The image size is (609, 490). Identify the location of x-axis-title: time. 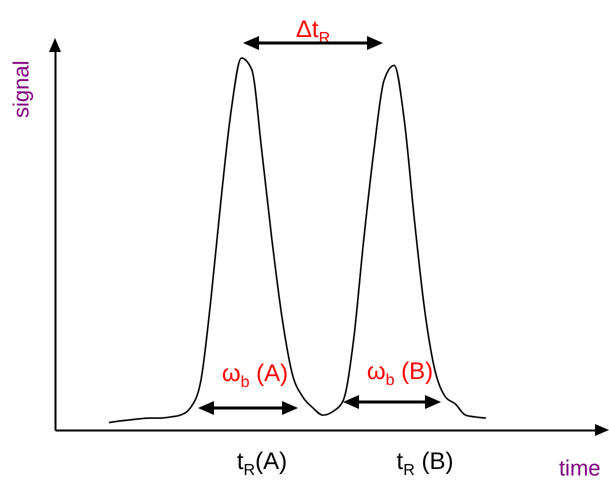
(579, 468).